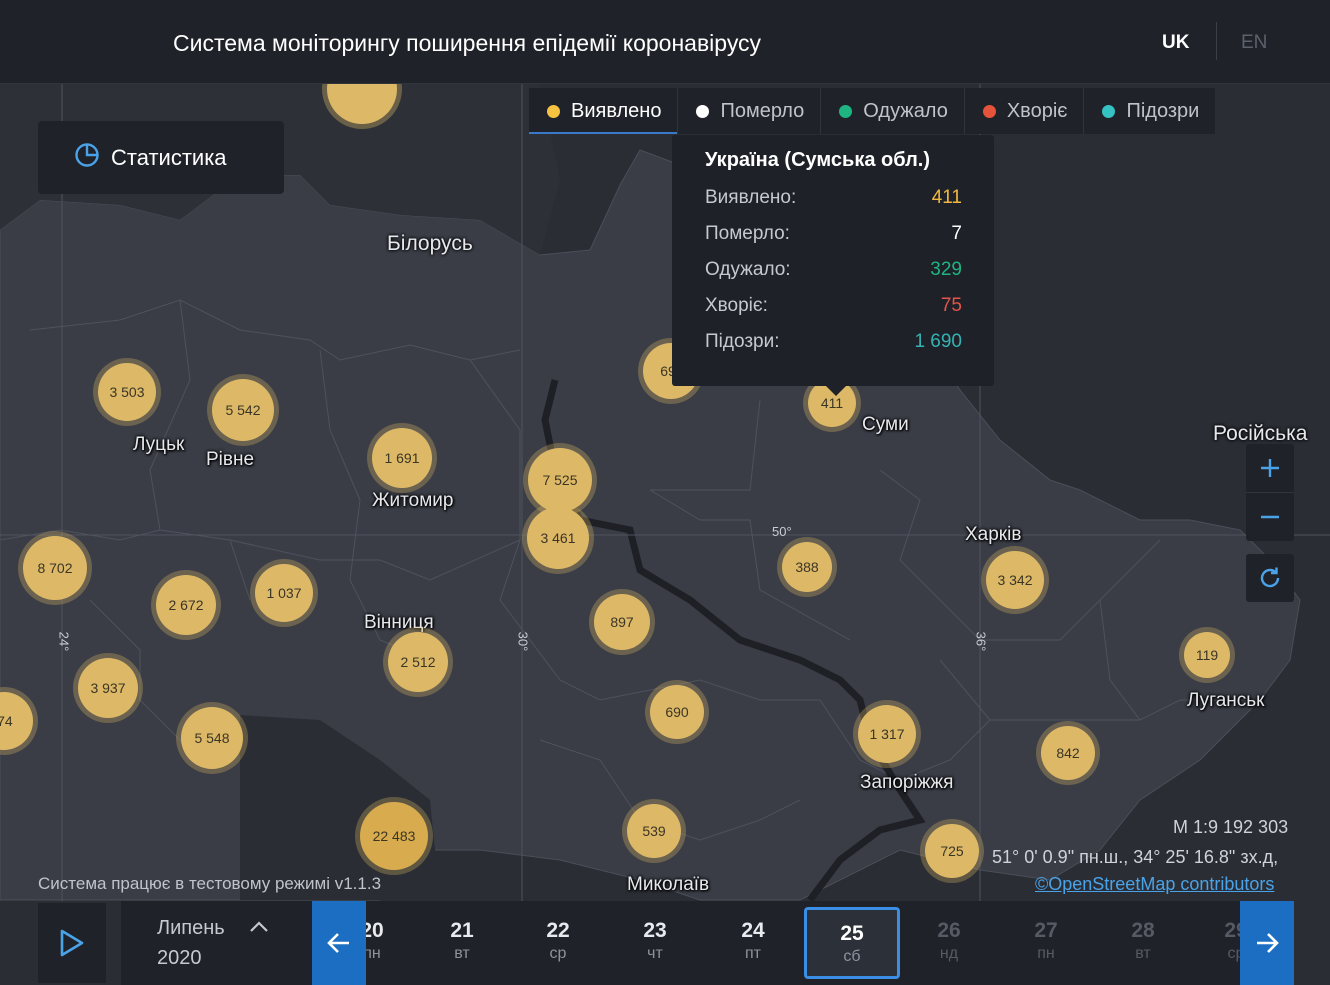 This screenshot has height=985, width=1330. I want to click on arrow-right-icon, so click(1268, 943).